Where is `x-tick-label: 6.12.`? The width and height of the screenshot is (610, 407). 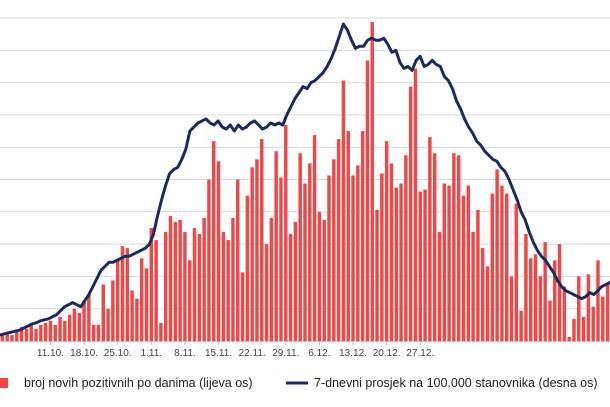 x-tick-label: 6.12. is located at coordinates (319, 353).